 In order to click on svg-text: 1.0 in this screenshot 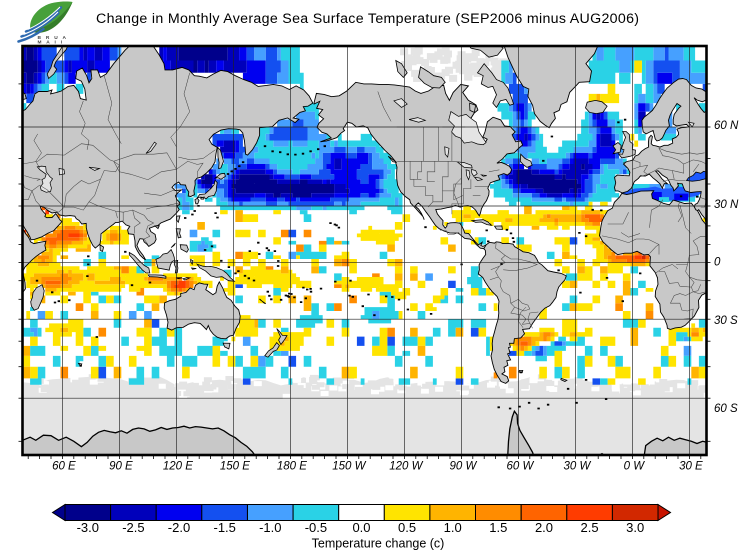, I will do `click(453, 527)`.